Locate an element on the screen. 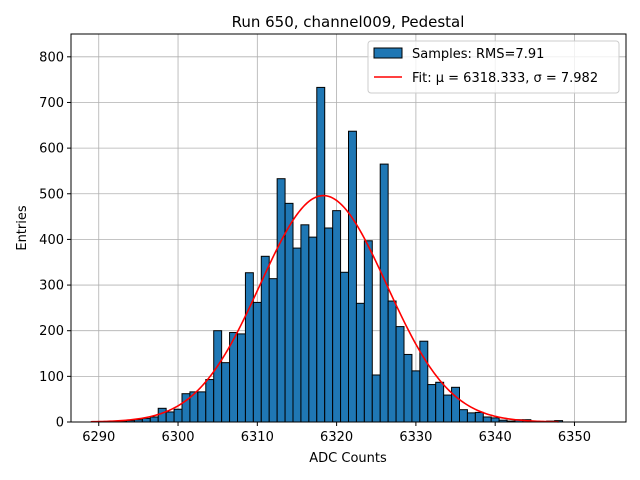 The height and width of the screenshot is (480, 640). x-tick-label: 6290 is located at coordinates (98, 437).